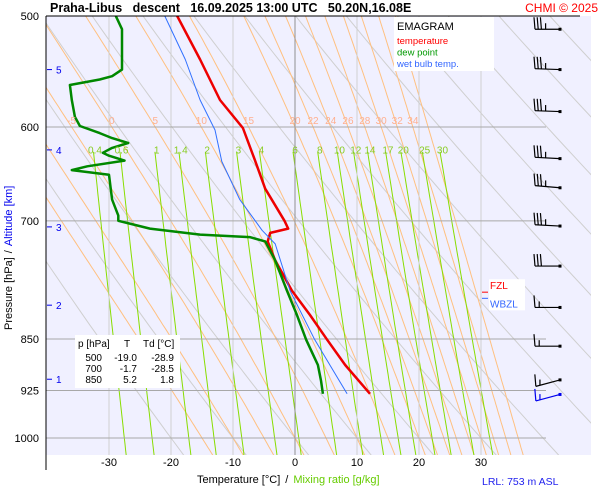 This screenshot has width=600, height=500. I want to click on table-header-td: Td [°C], so click(158, 344).